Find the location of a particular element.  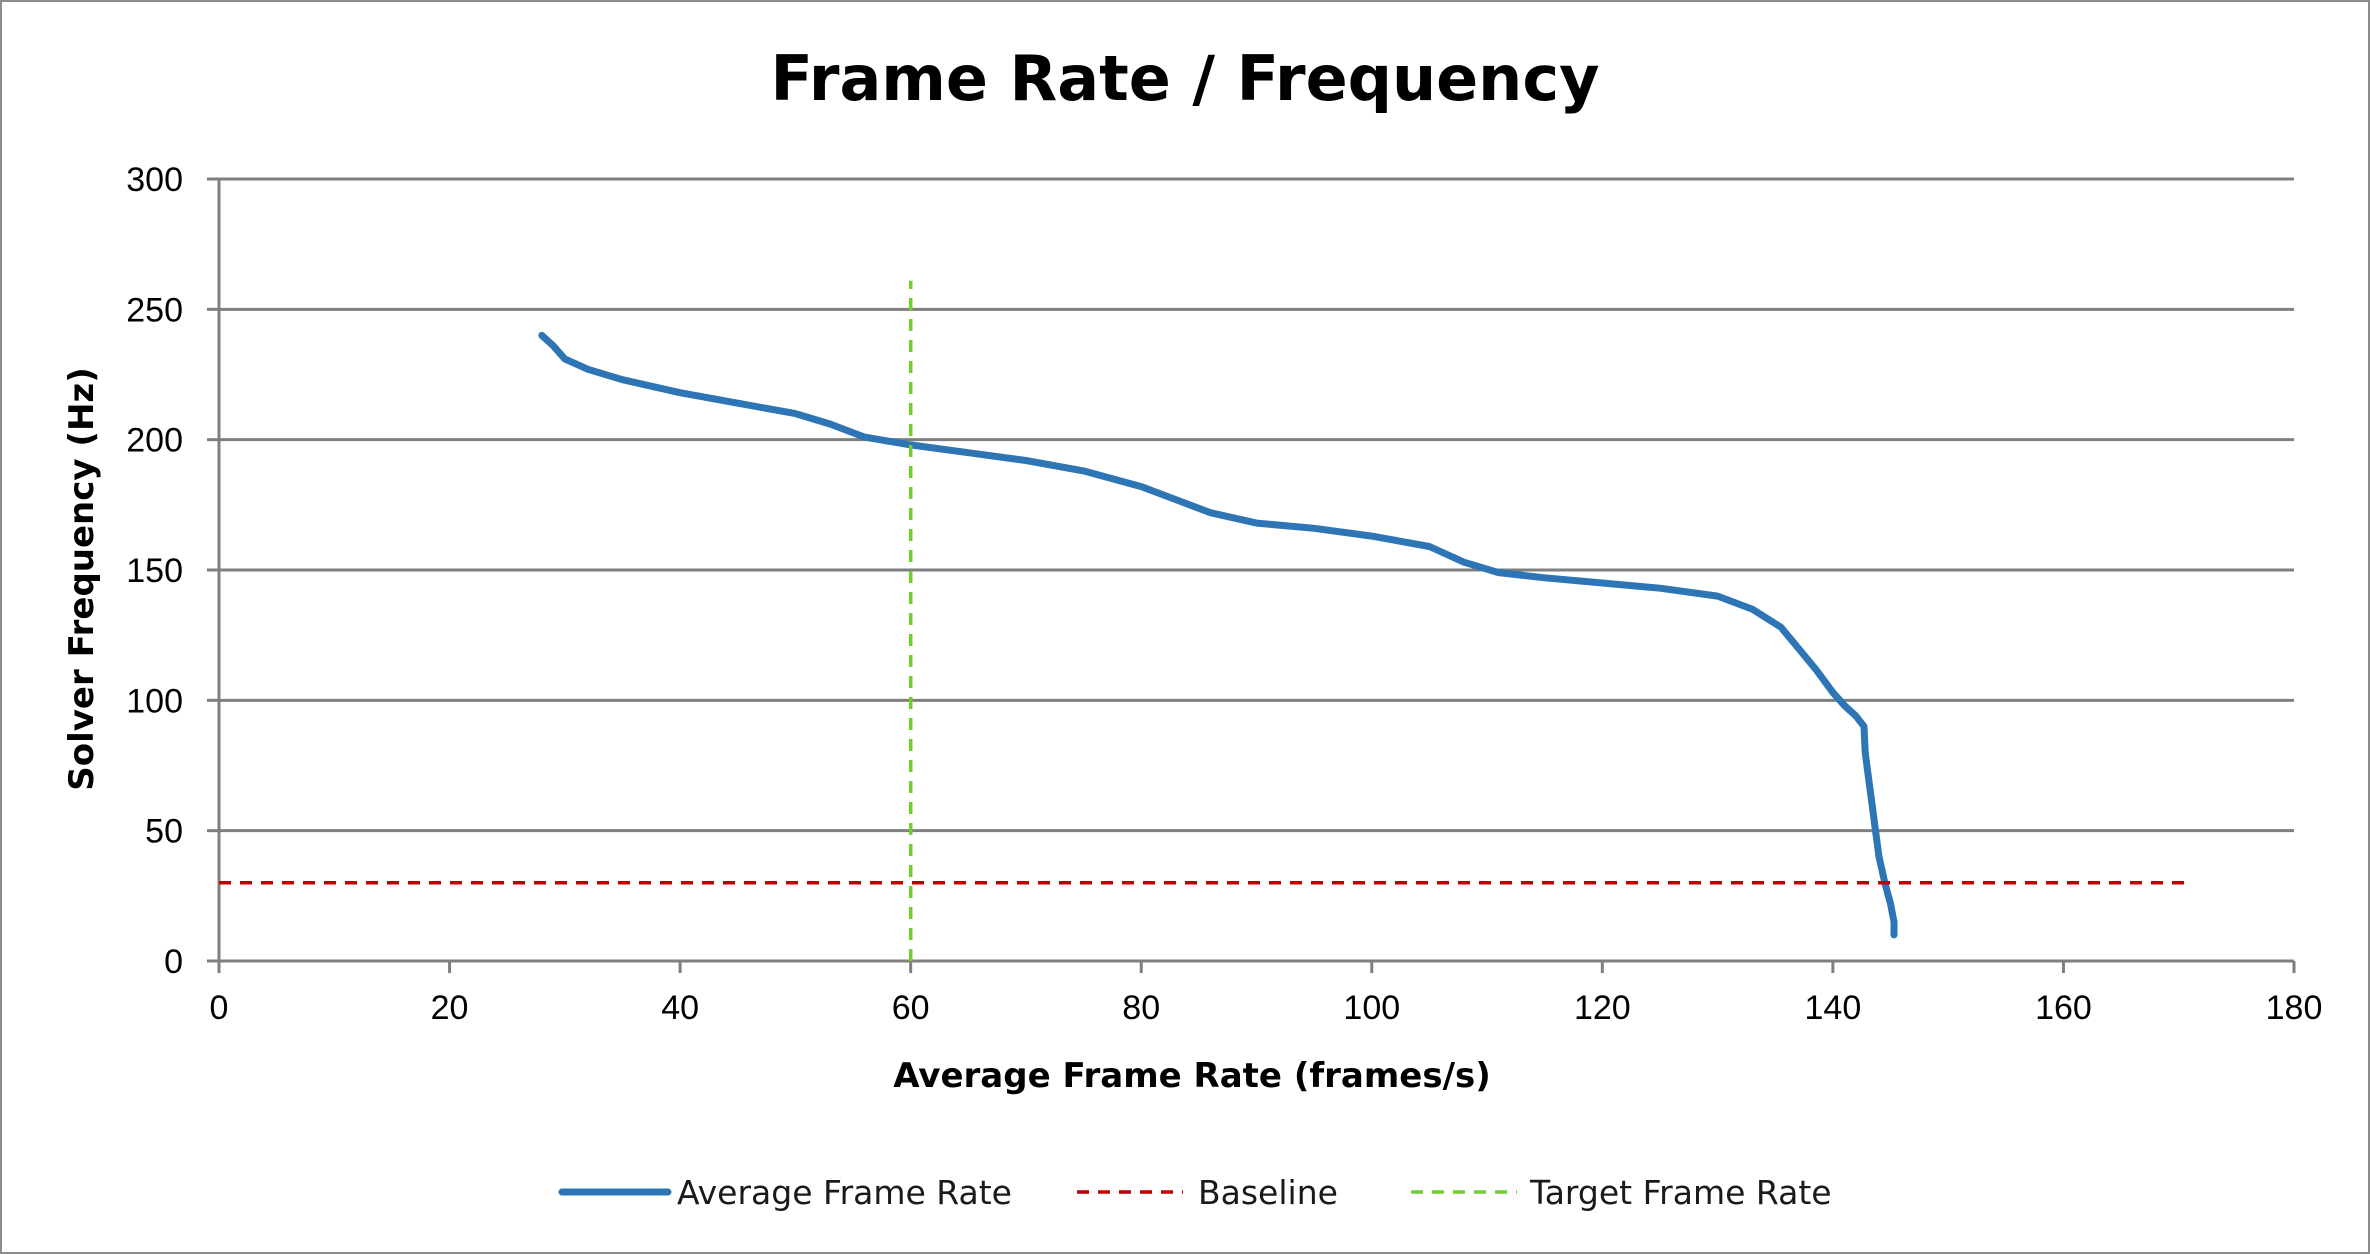

y-tick-labels: 0 50 100 150 200 250 300 is located at coordinates (154, 571).